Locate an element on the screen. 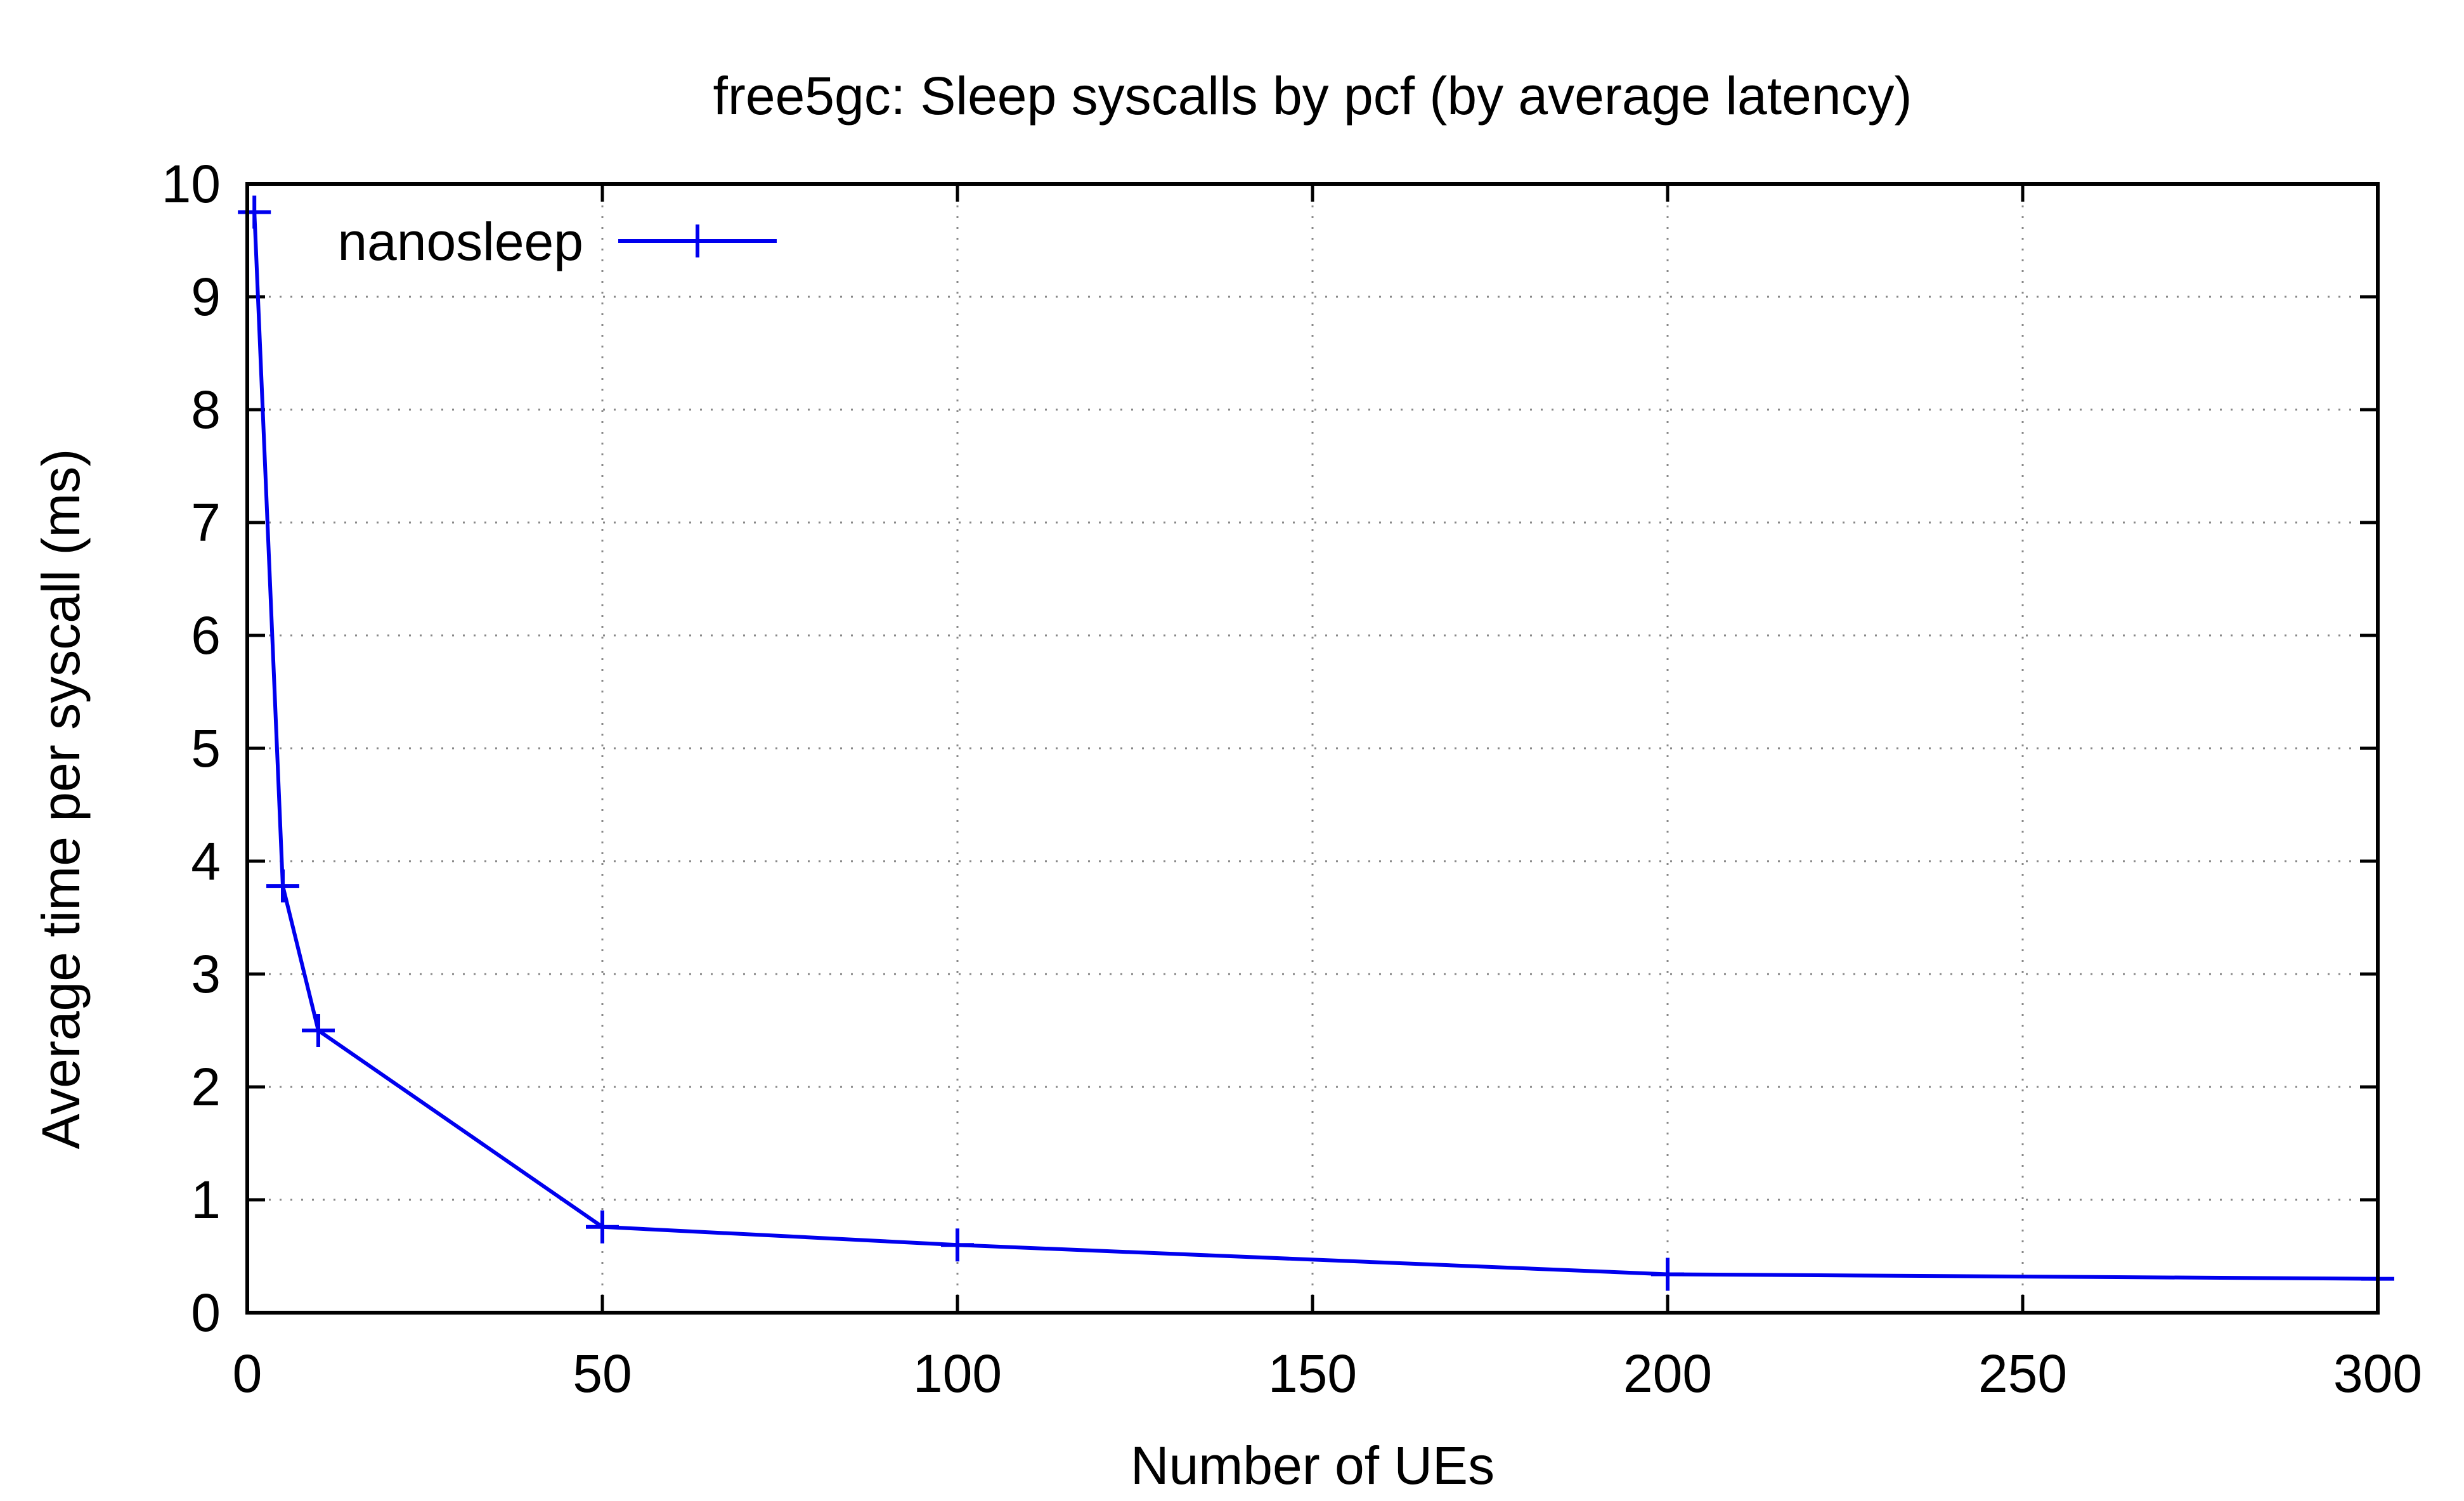 The image size is (2464, 1501). x-tick-label: 250 is located at coordinates (2022, 1373).